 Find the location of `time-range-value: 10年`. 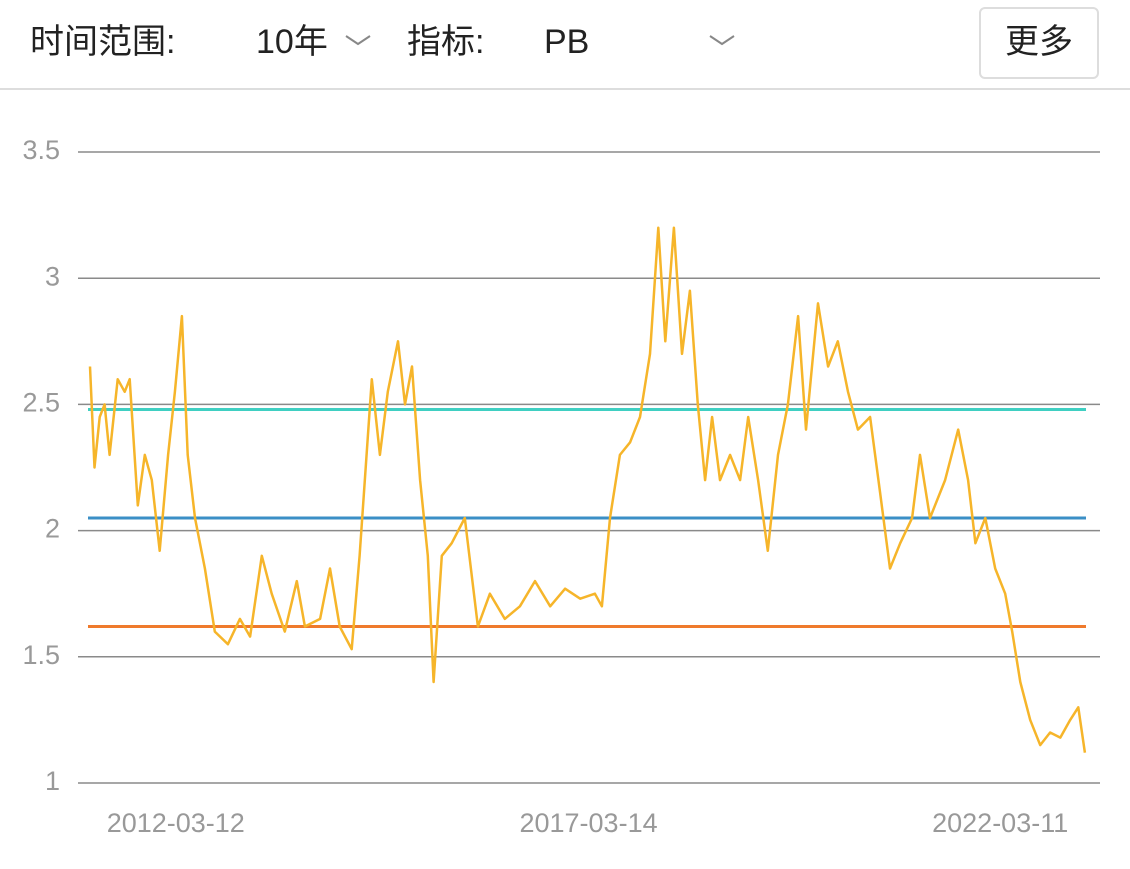

time-range-value: 10年 is located at coordinates (292, 42).